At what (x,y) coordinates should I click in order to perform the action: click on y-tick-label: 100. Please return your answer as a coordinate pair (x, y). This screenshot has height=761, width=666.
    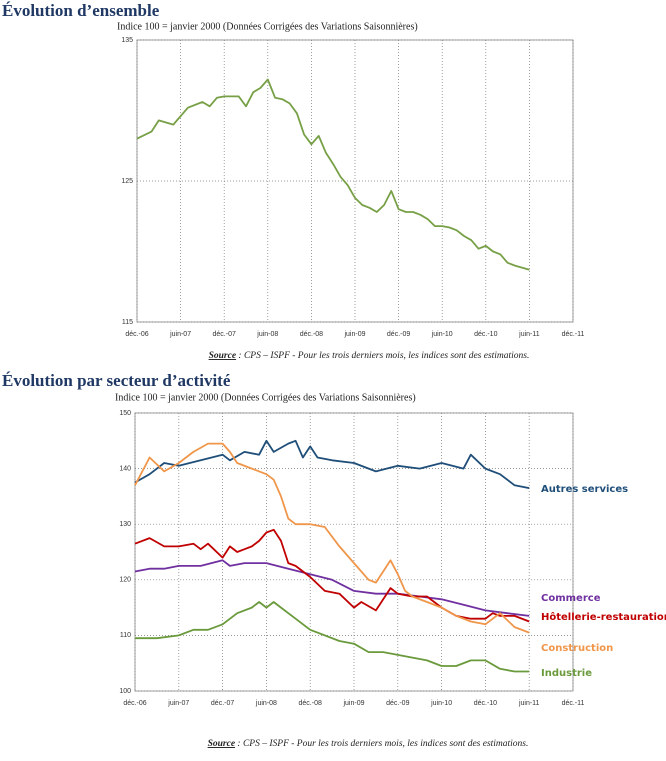
    Looking at the image, I should click on (125, 691).